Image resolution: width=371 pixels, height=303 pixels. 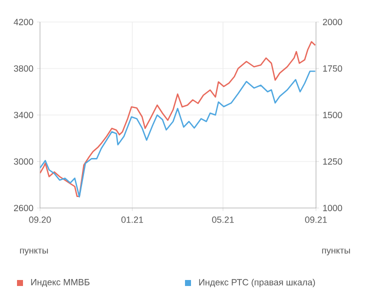 What do you see at coordinates (24, 115) in the screenshot?
I see `y-tick-label: 3400` at bounding box center [24, 115].